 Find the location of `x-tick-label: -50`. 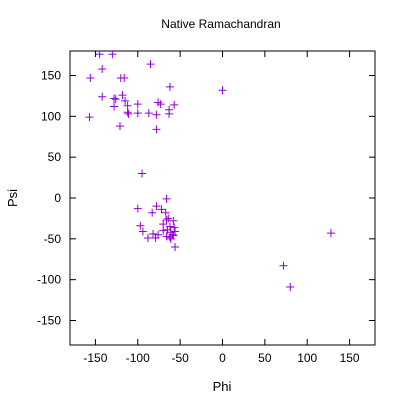

x-tick-label: -50 is located at coordinates (180, 358).